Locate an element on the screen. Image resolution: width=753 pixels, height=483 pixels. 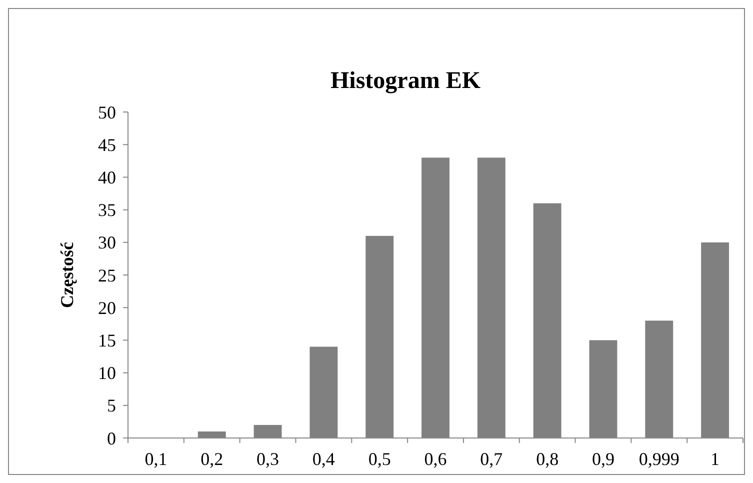
y-tick-label: 45 is located at coordinates (107, 144).